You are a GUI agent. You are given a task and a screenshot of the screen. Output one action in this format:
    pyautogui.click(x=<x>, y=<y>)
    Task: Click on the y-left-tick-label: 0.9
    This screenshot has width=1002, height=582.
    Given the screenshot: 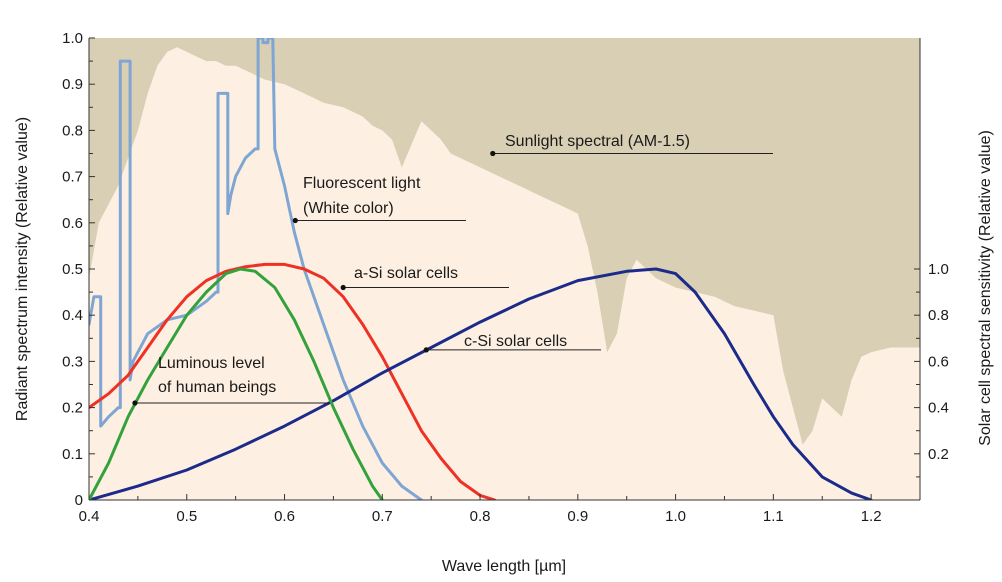 What is the action you would take?
    pyautogui.click(x=72, y=84)
    